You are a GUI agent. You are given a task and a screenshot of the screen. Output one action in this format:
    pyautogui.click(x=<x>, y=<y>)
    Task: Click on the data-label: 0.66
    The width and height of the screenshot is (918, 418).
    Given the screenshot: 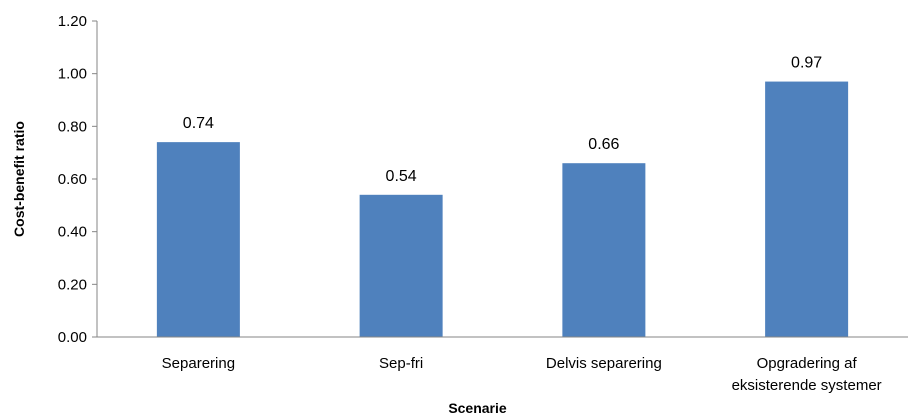 What is the action you would take?
    pyautogui.click(x=603, y=144)
    